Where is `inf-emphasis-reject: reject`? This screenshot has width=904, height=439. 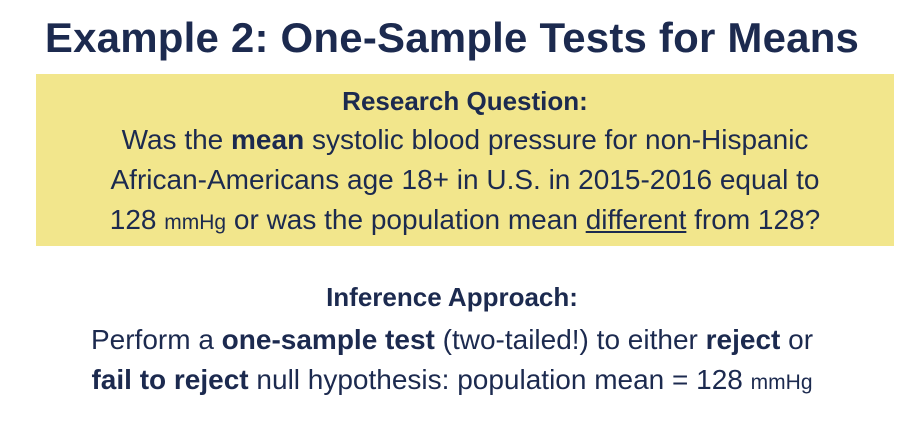
inf-emphasis-reject: reject is located at coordinates (743, 339).